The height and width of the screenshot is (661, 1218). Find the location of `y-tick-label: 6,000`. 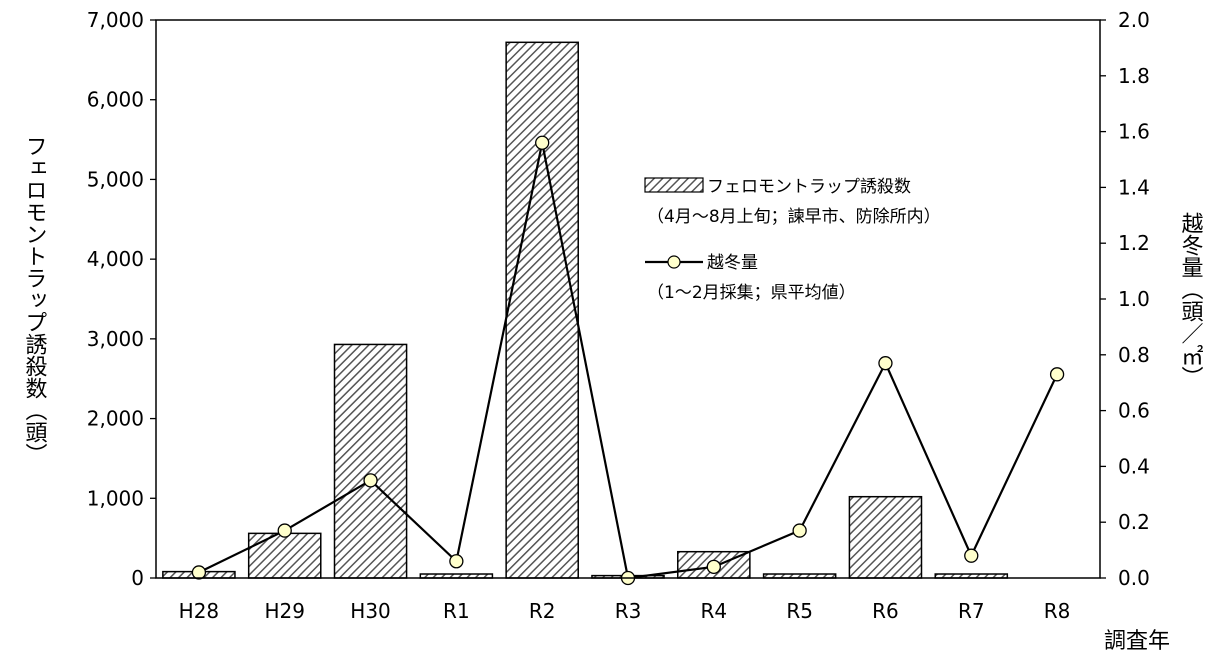

y-tick-label: 6,000 is located at coordinates (115, 100).